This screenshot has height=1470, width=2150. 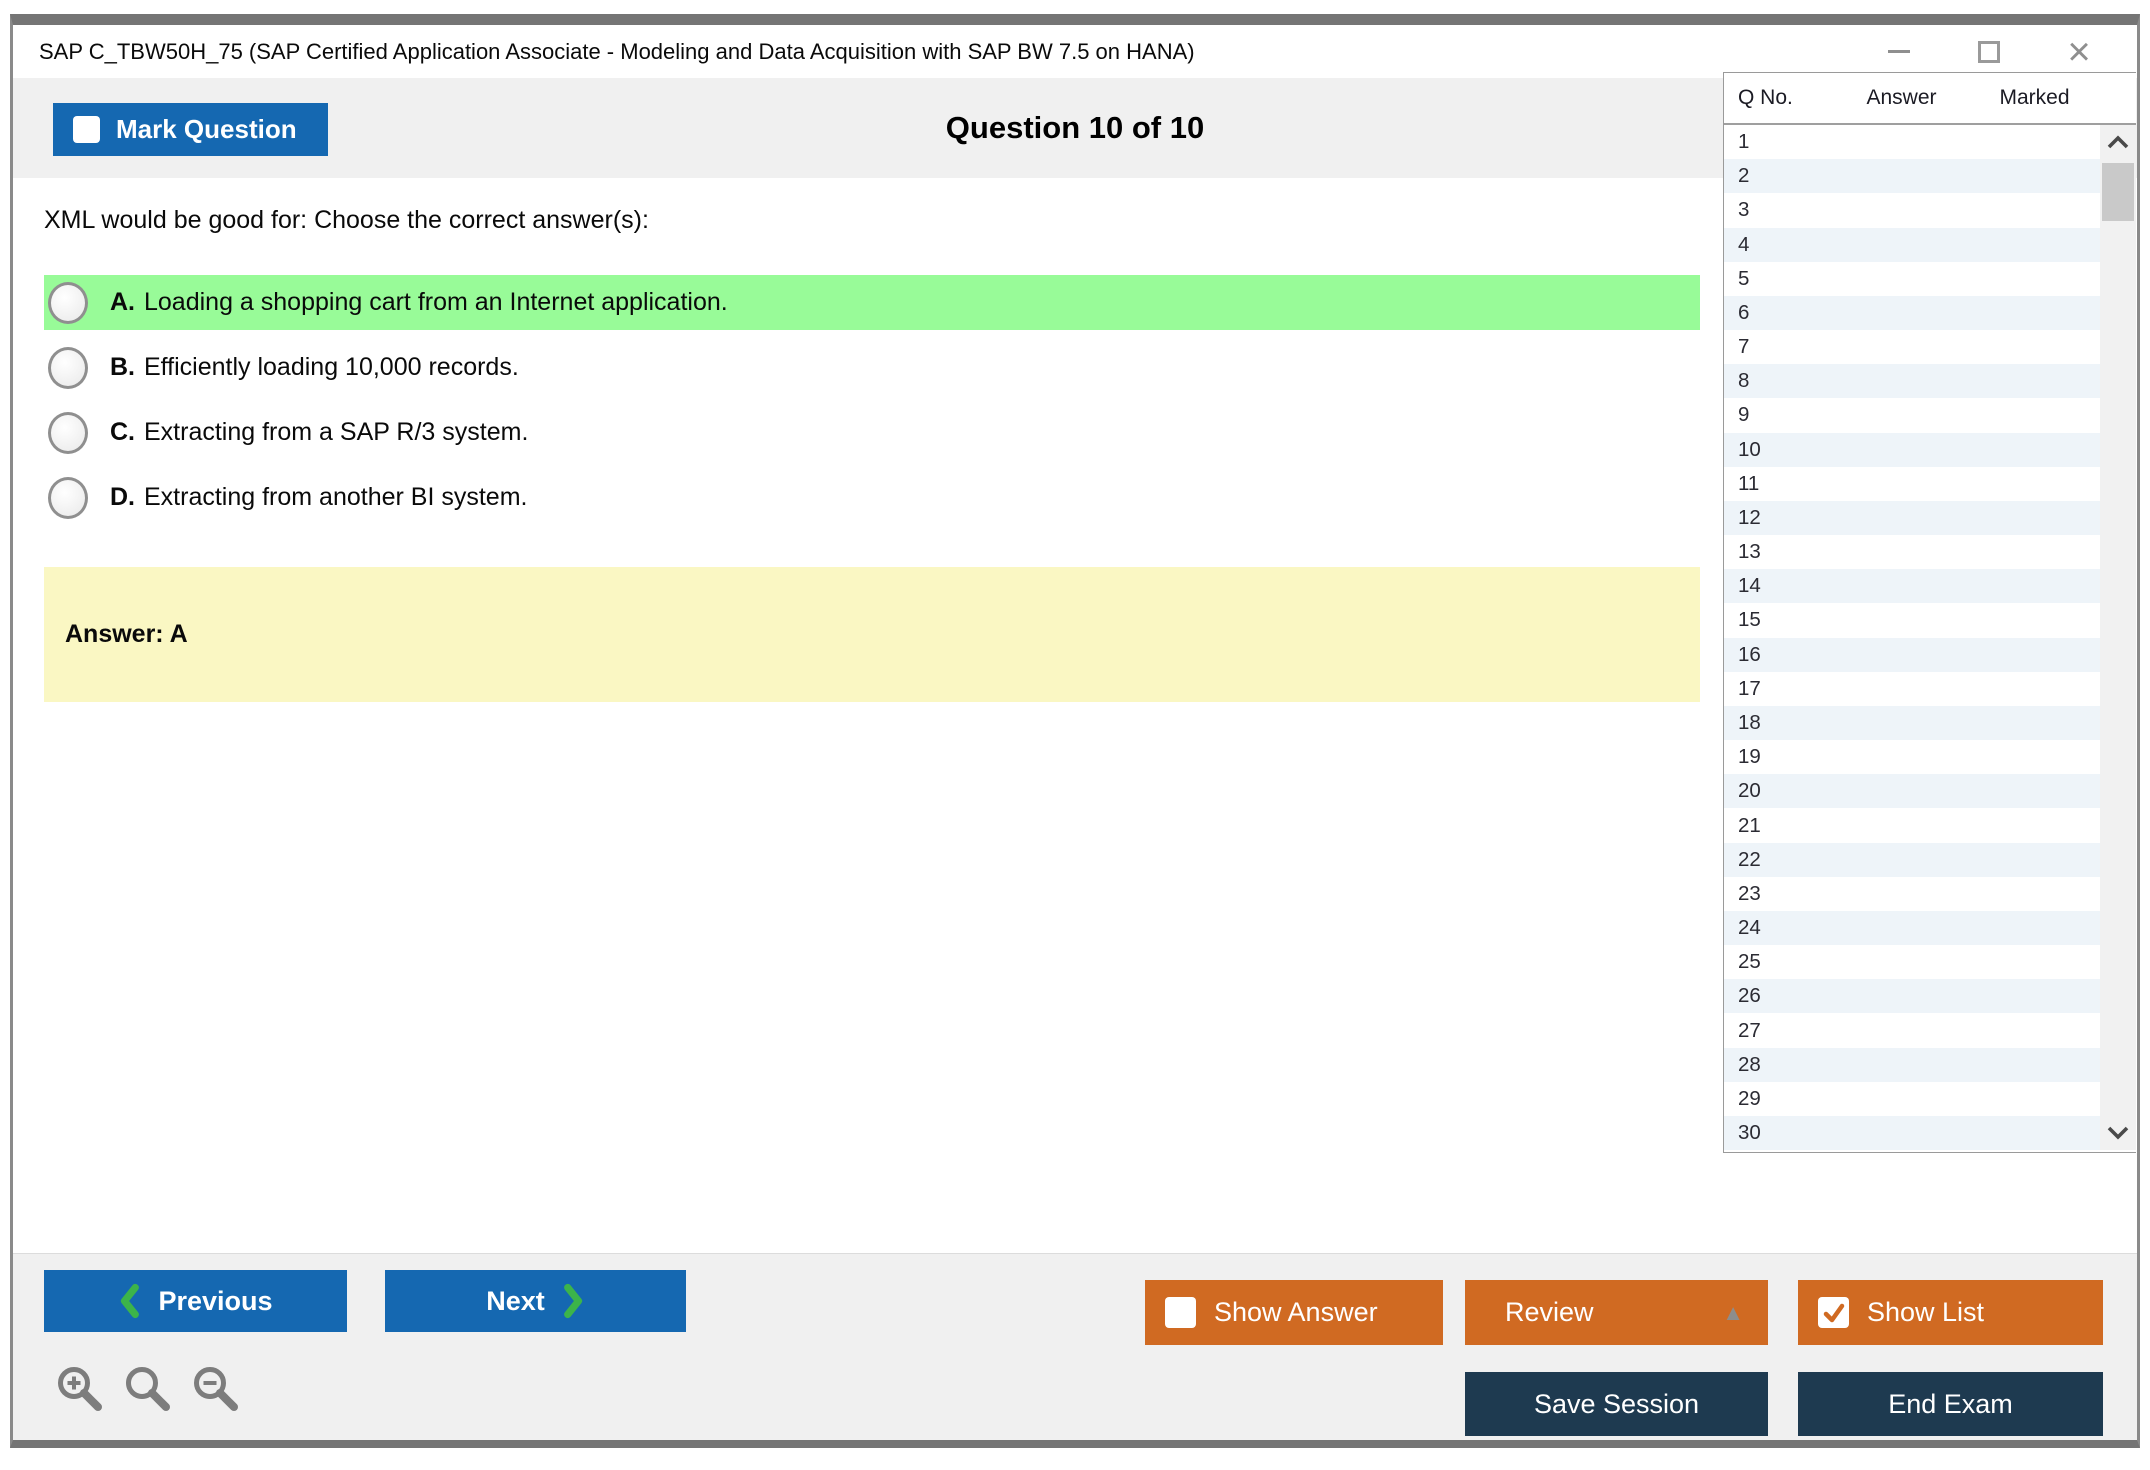 What do you see at coordinates (1912, 962) in the screenshot?
I see `question-list-row: 25` at bounding box center [1912, 962].